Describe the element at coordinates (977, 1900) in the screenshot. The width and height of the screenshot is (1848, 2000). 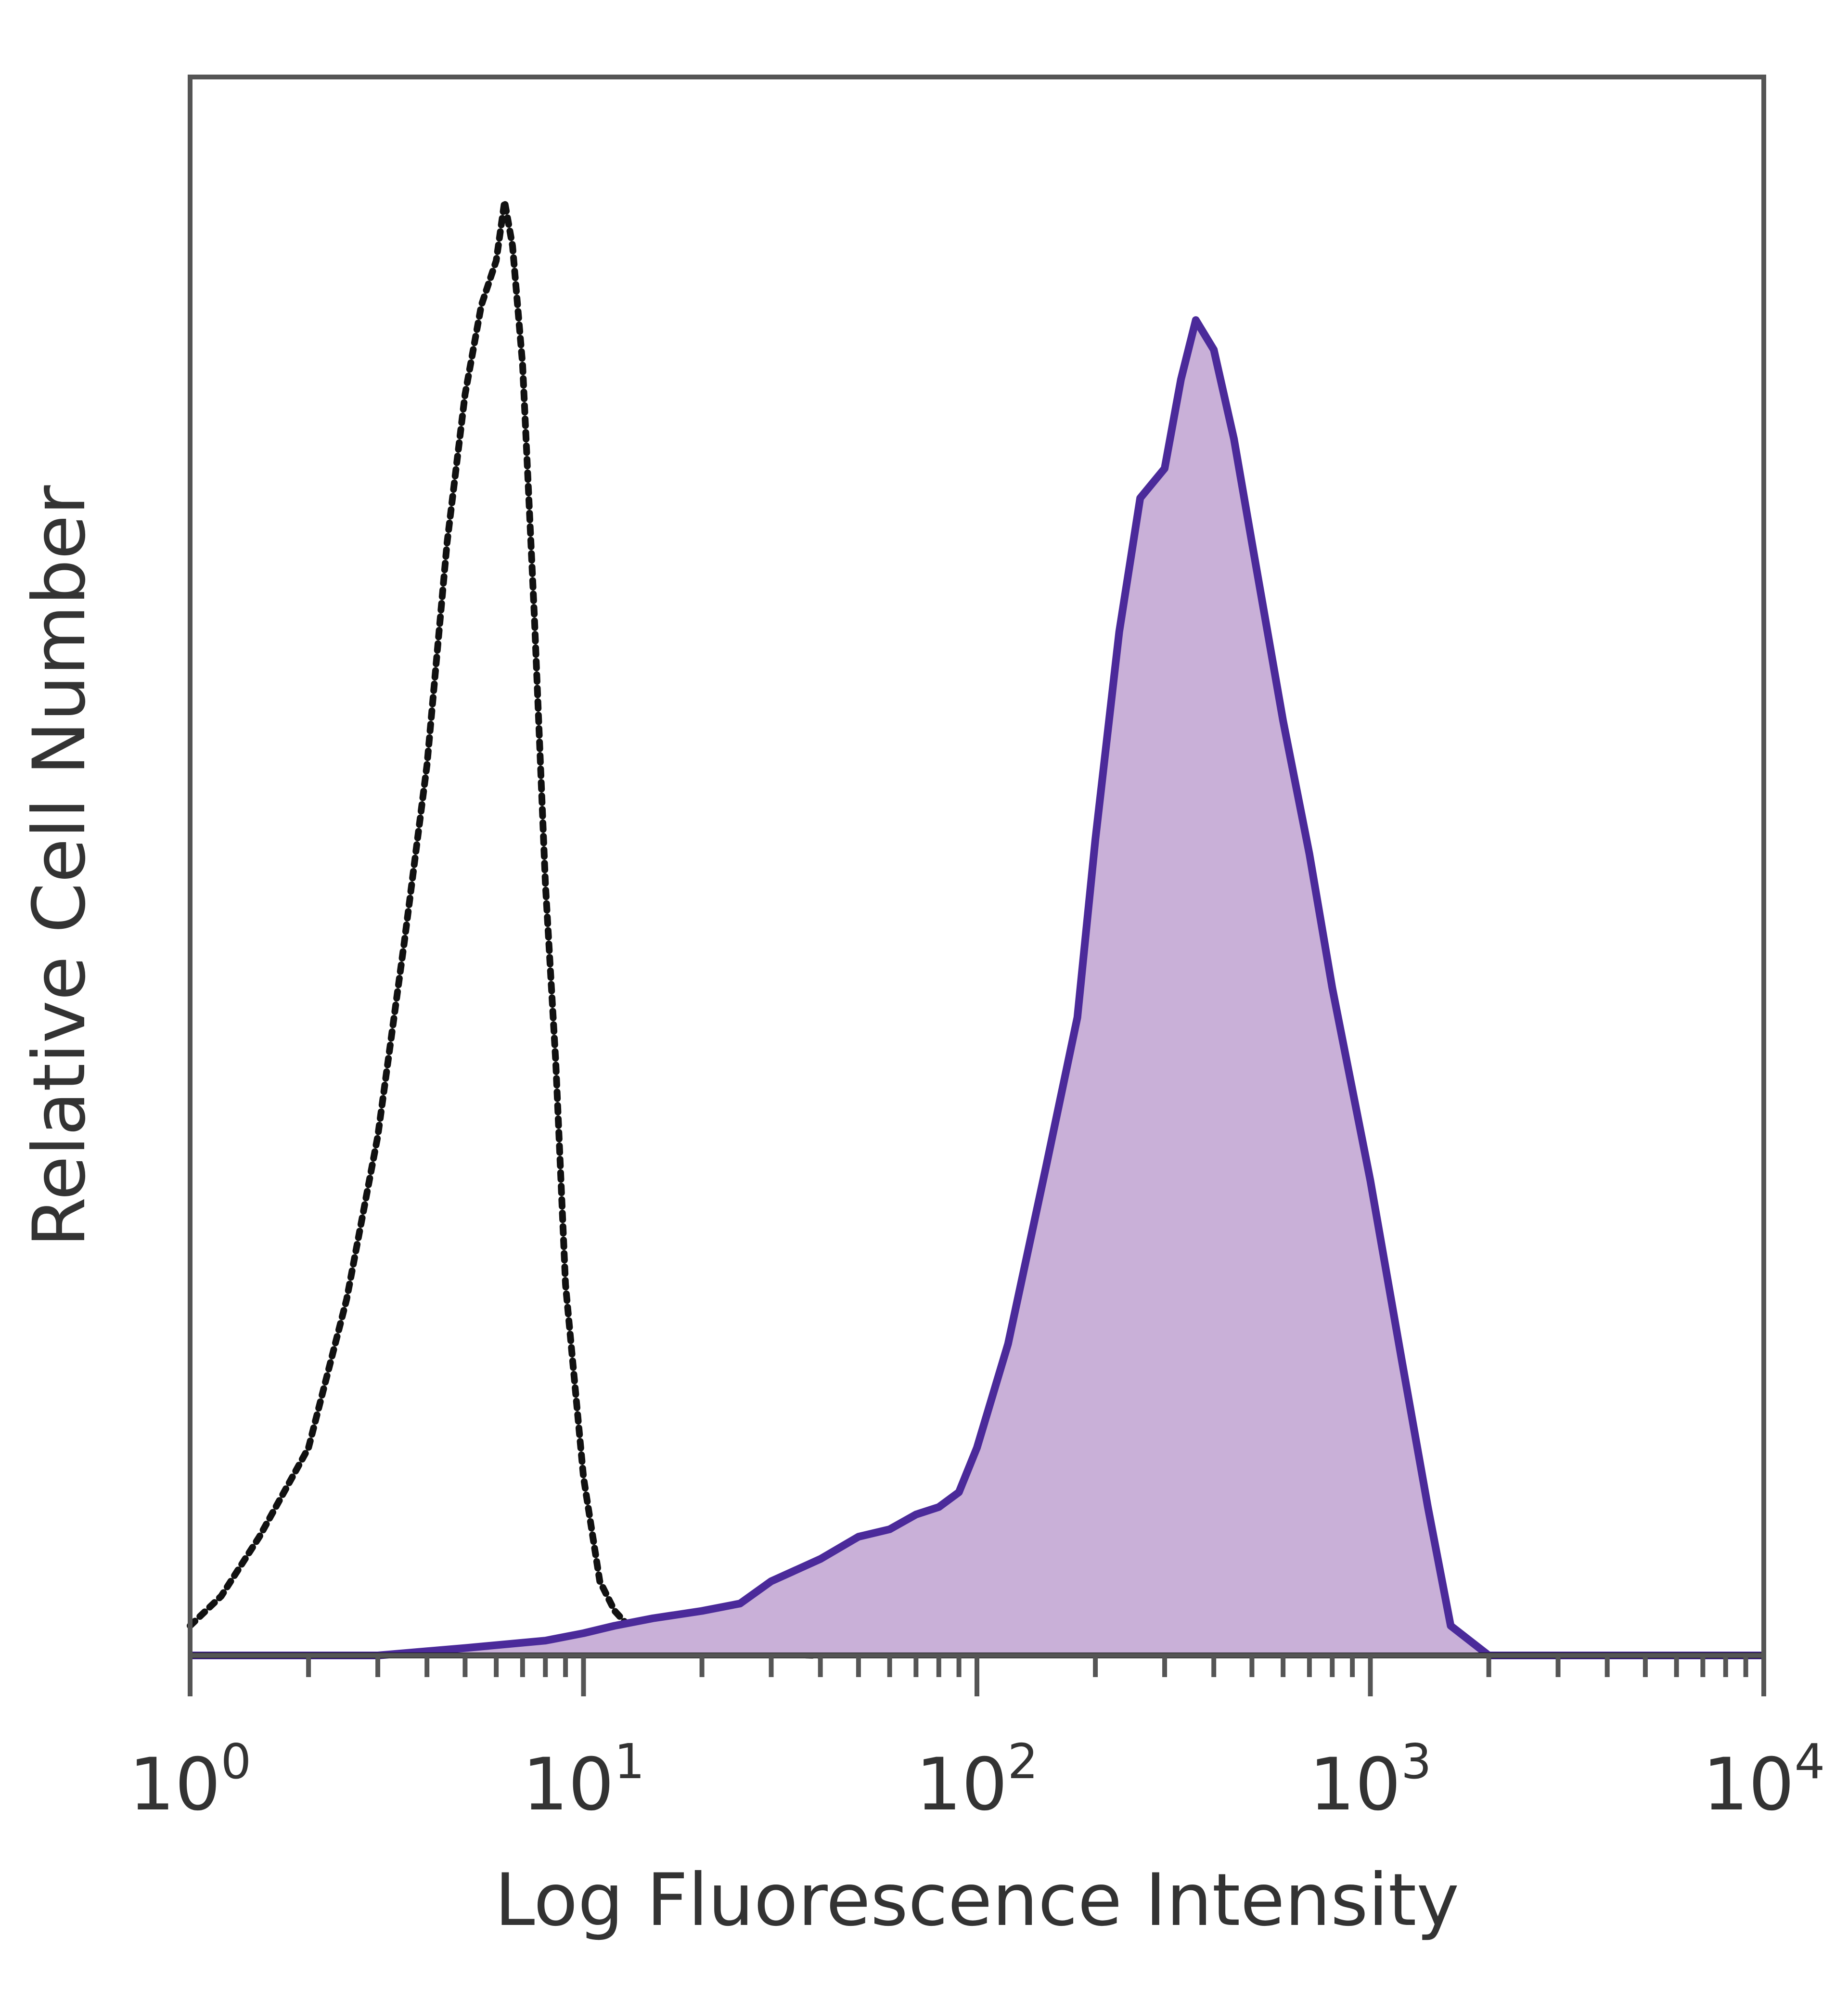
I see `x-axis-title: Log Fluorescence Intensity` at that location.